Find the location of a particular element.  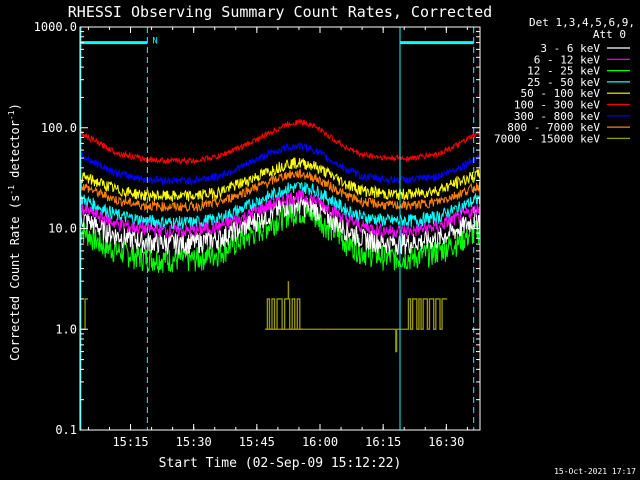

x-tick-label: 16:15 is located at coordinates (383, 442).